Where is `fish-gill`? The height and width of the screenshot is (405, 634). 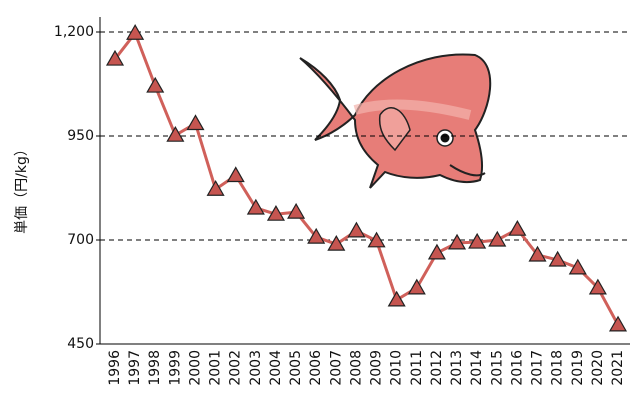
fish-gill is located at coordinates (394, 129).